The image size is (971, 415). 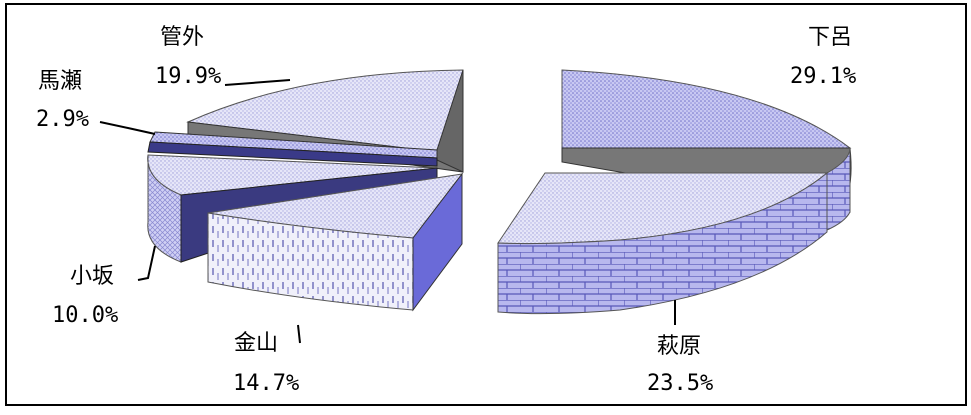 What do you see at coordinates (299, 334) in the screenshot?
I see `leader-kaneyama` at bounding box center [299, 334].